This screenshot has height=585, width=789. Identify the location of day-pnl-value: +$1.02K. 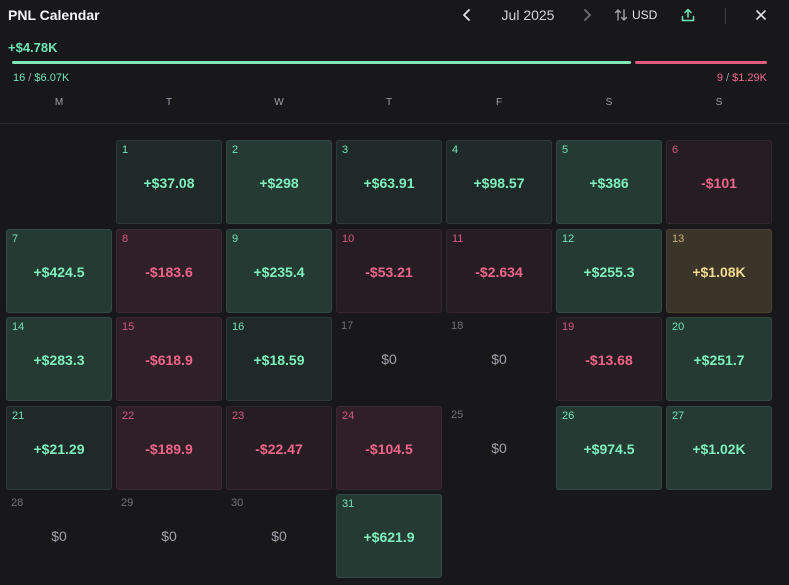
(719, 448).